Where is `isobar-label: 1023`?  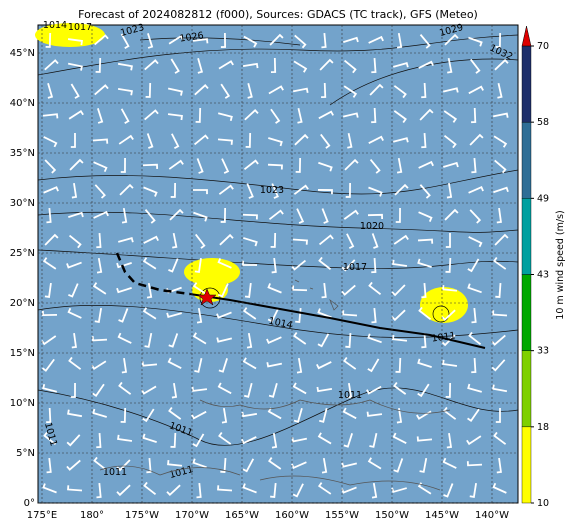
isobar-label: 1023 is located at coordinates (272, 190).